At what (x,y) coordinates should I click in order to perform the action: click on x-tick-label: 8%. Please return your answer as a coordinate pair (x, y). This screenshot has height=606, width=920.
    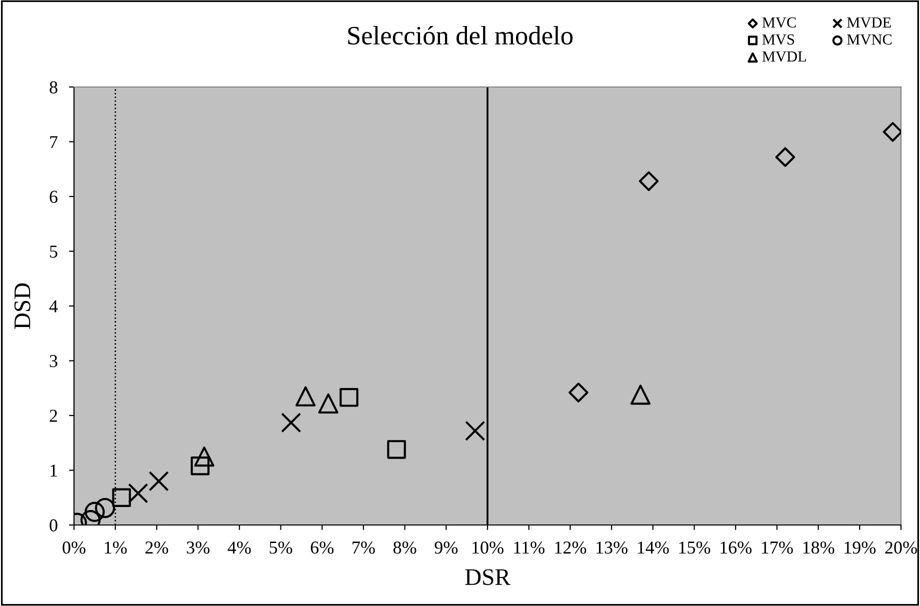
    Looking at the image, I should click on (404, 547).